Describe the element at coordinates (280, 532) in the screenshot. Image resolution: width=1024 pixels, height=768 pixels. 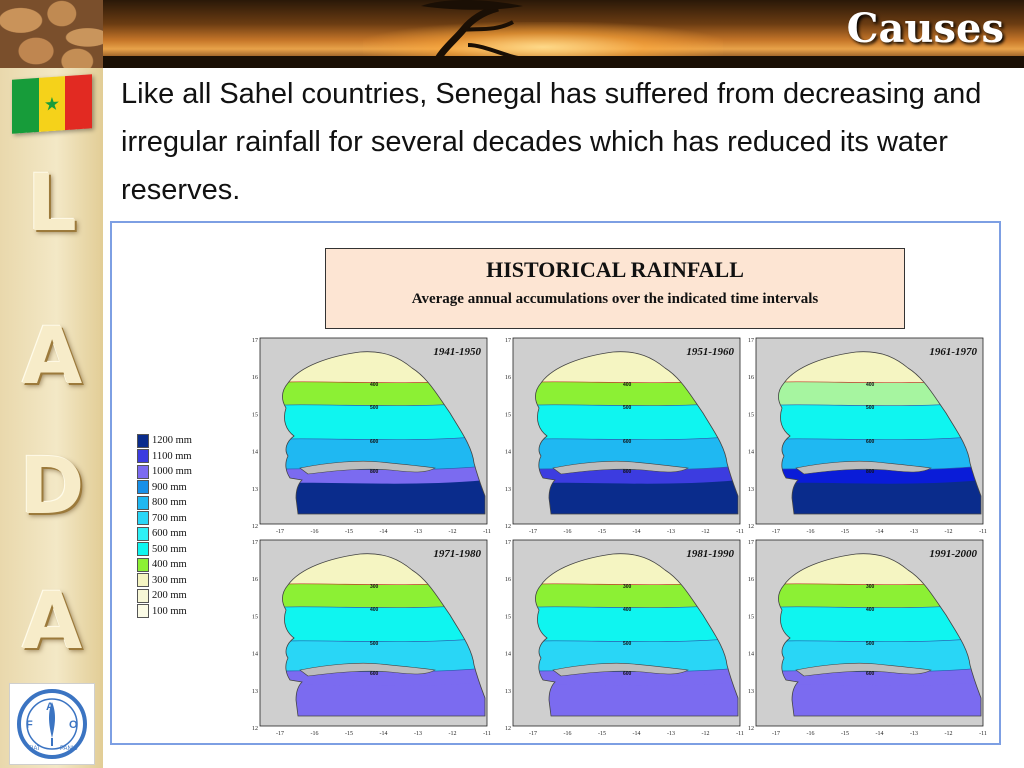
I see `x-tick-label: -17` at that location.